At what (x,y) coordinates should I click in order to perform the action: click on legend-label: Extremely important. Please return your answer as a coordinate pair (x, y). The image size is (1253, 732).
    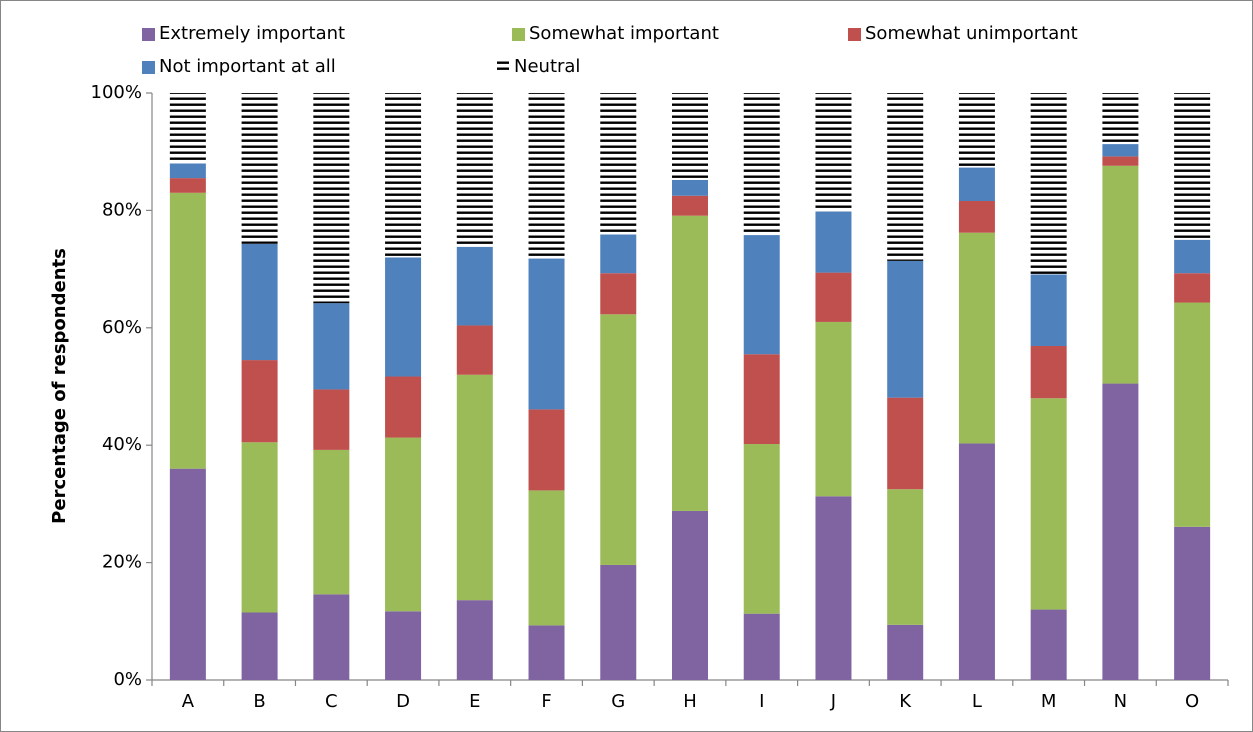
    Looking at the image, I should click on (252, 33).